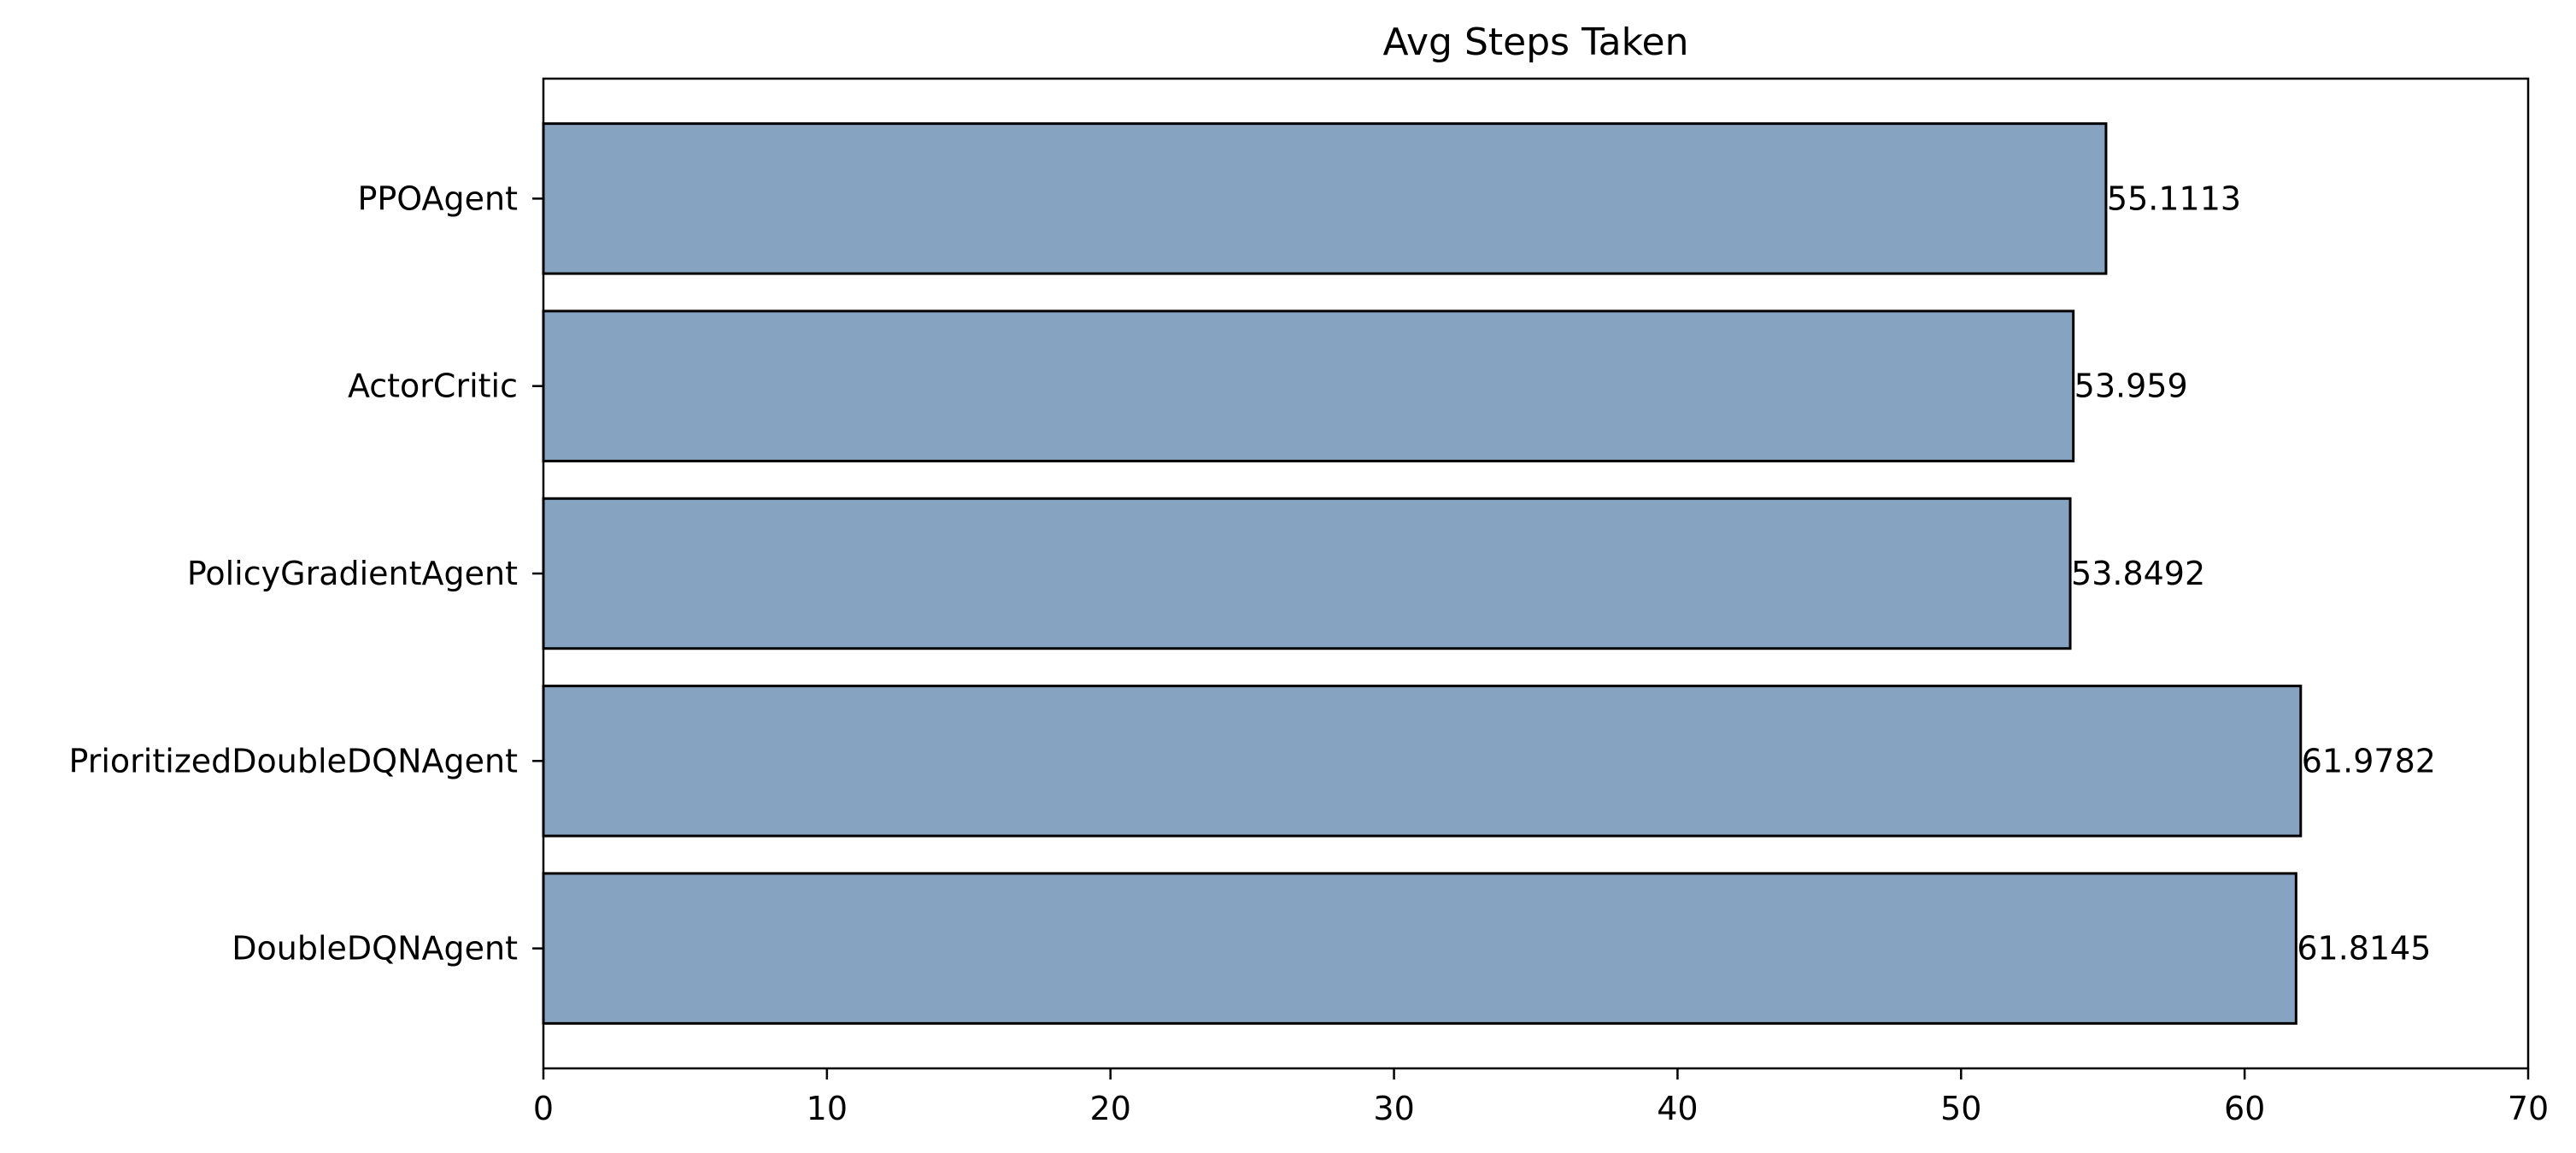  What do you see at coordinates (2138, 573) in the screenshot?
I see `data-label: 53.8492` at bounding box center [2138, 573].